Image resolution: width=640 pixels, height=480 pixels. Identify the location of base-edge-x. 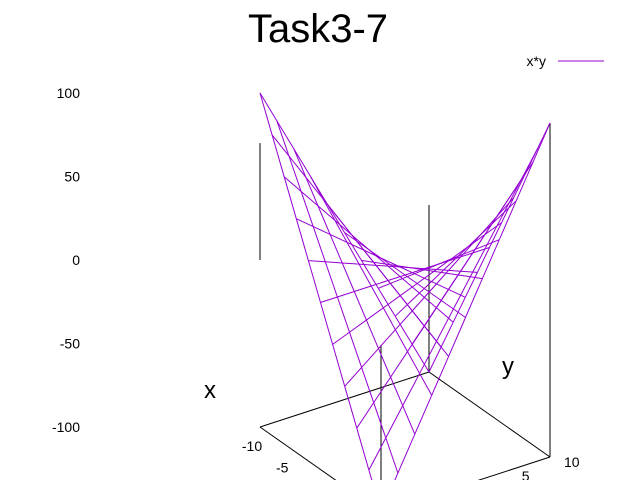
(298, 453).